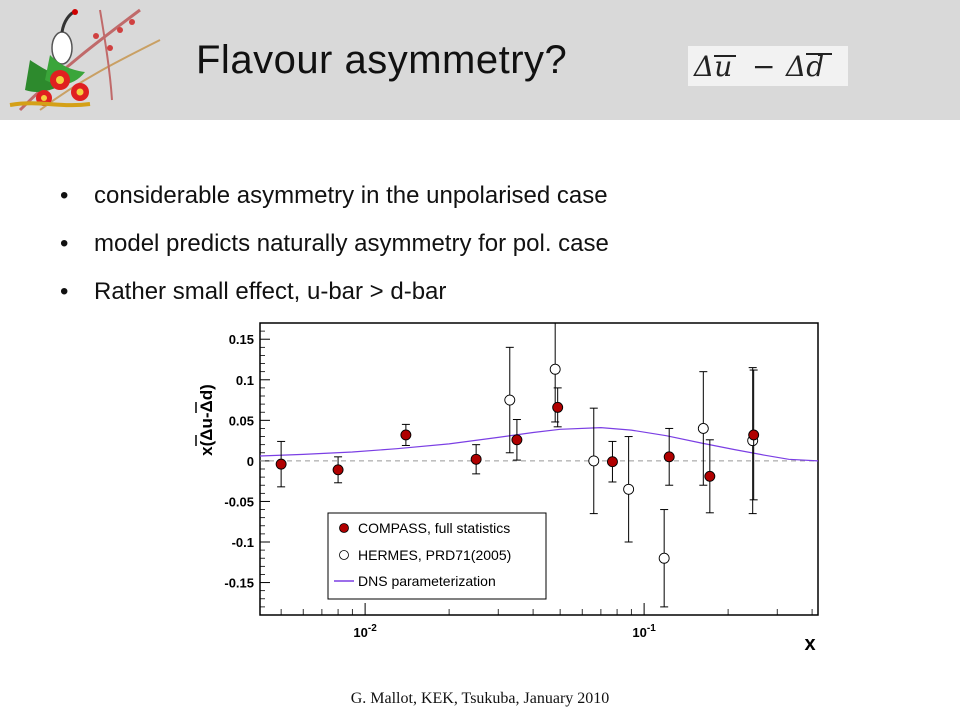 This screenshot has width=960, height=720. I want to click on y-tick-label: -0.1, so click(243, 542).